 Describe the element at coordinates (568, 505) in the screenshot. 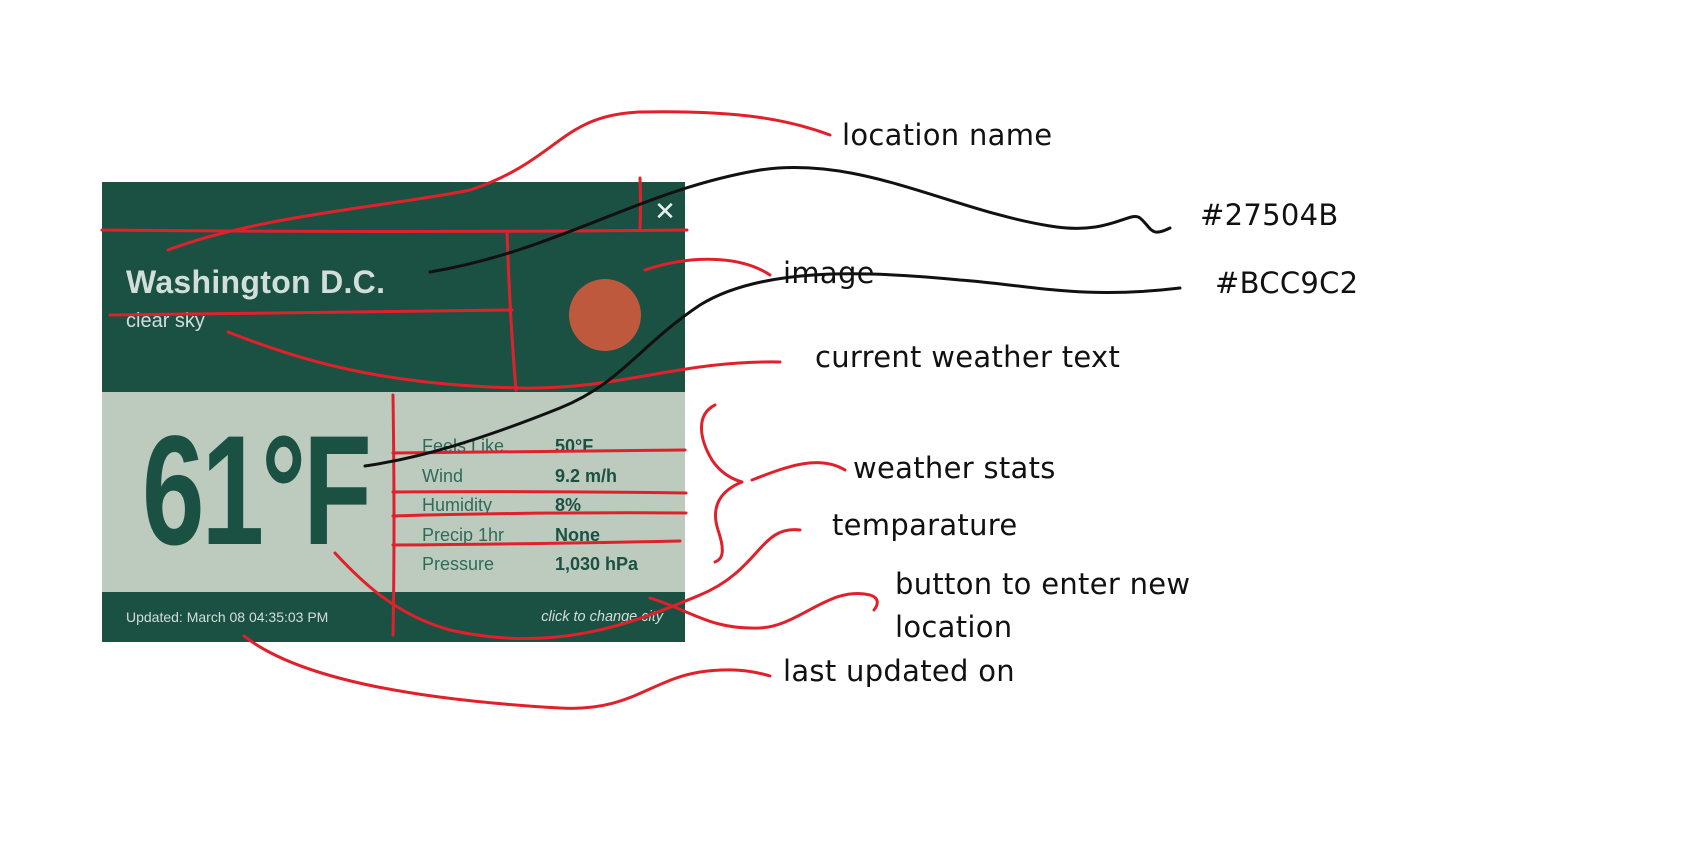

I see `stat-value: 8%` at that location.